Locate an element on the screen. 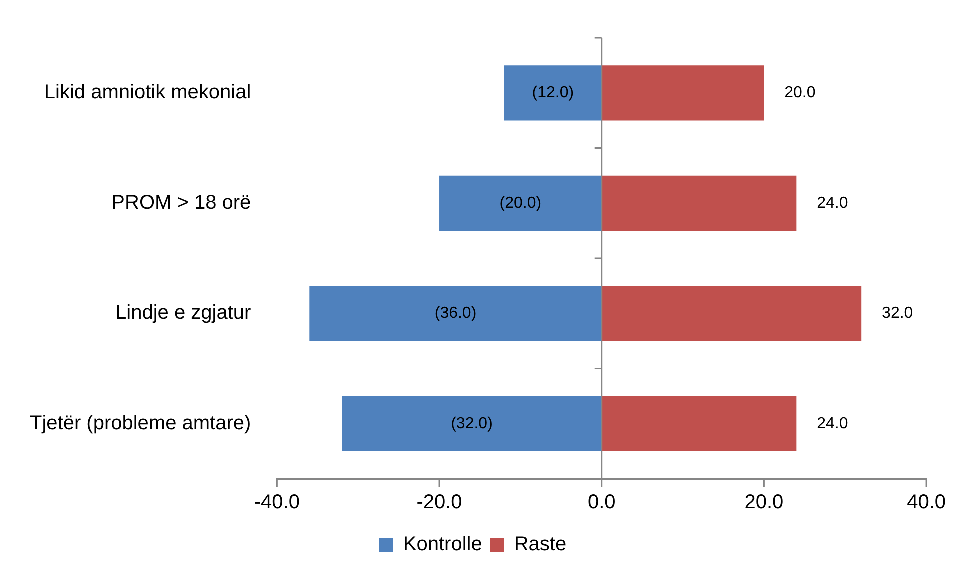 The height and width of the screenshot is (573, 966). x-tick-label: 40.0 is located at coordinates (926, 503).